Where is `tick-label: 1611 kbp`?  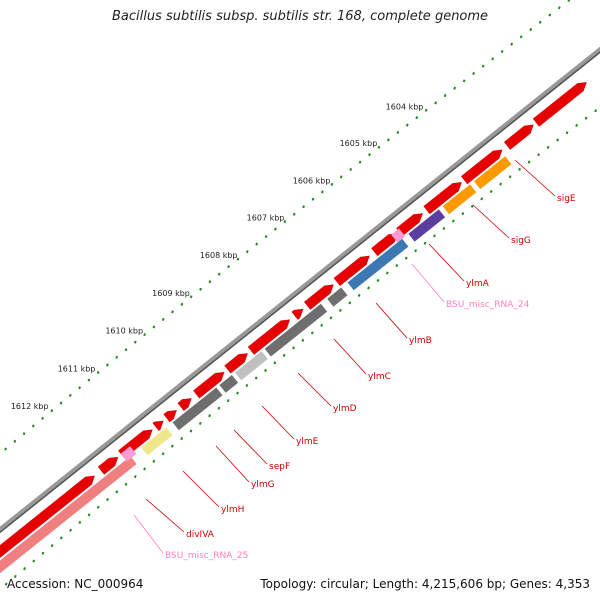 tick-label: 1611 kbp is located at coordinates (77, 369).